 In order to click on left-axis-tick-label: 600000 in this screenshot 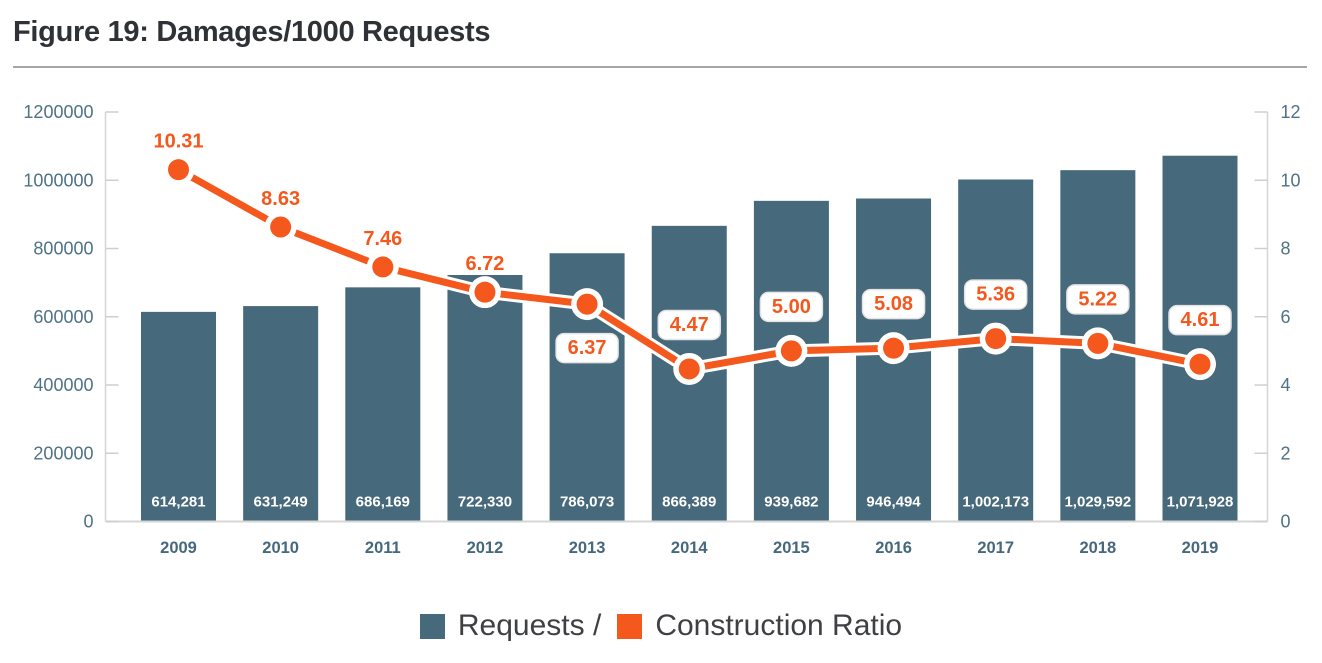, I will do `click(63, 317)`.